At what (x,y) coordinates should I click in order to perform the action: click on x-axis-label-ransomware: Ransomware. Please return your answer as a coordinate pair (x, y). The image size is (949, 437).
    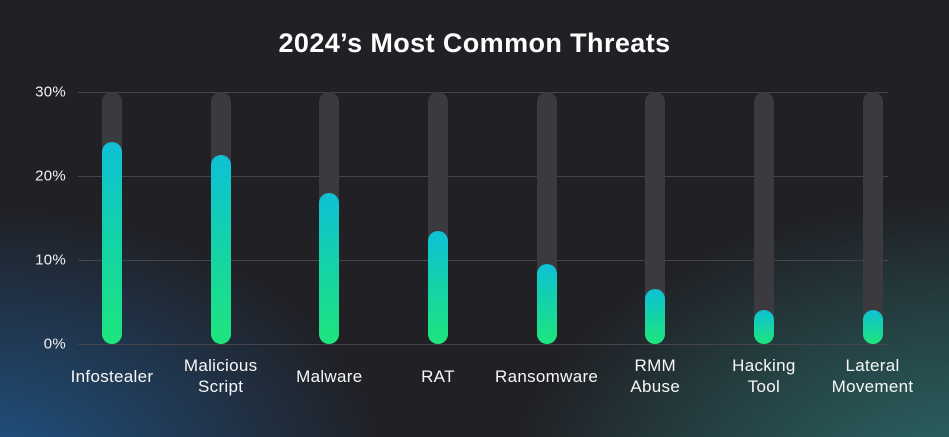
    Looking at the image, I should click on (547, 376).